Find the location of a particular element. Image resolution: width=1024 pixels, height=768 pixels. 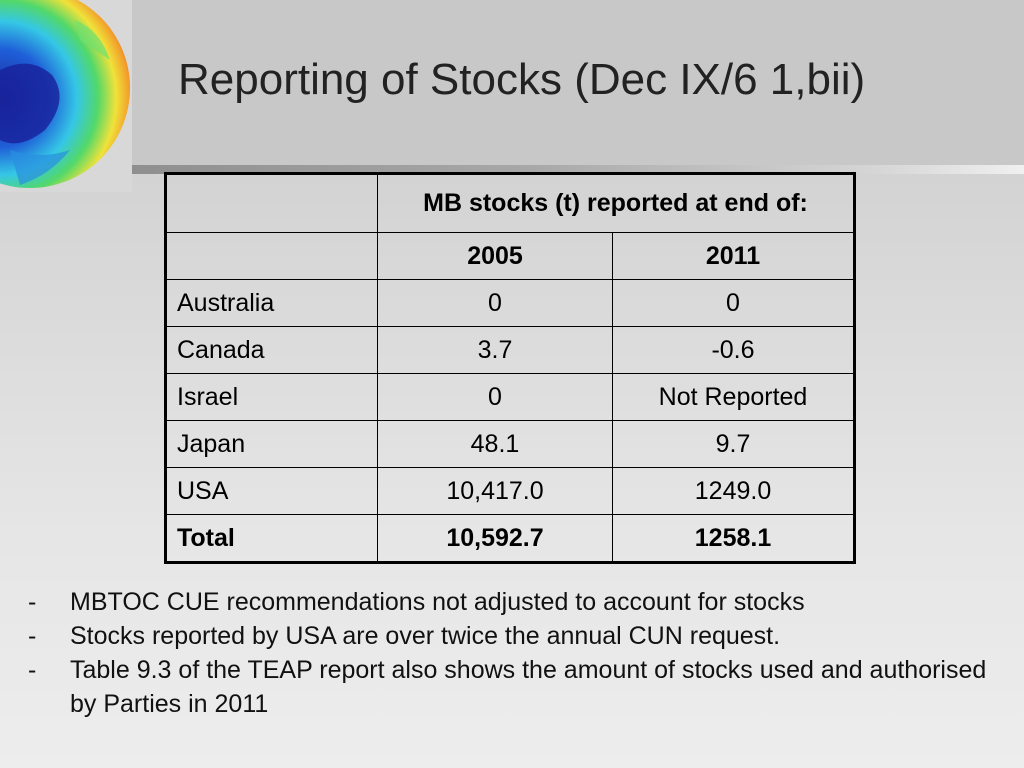

value-2005-cell: 10,417.0 is located at coordinates (495, 491).